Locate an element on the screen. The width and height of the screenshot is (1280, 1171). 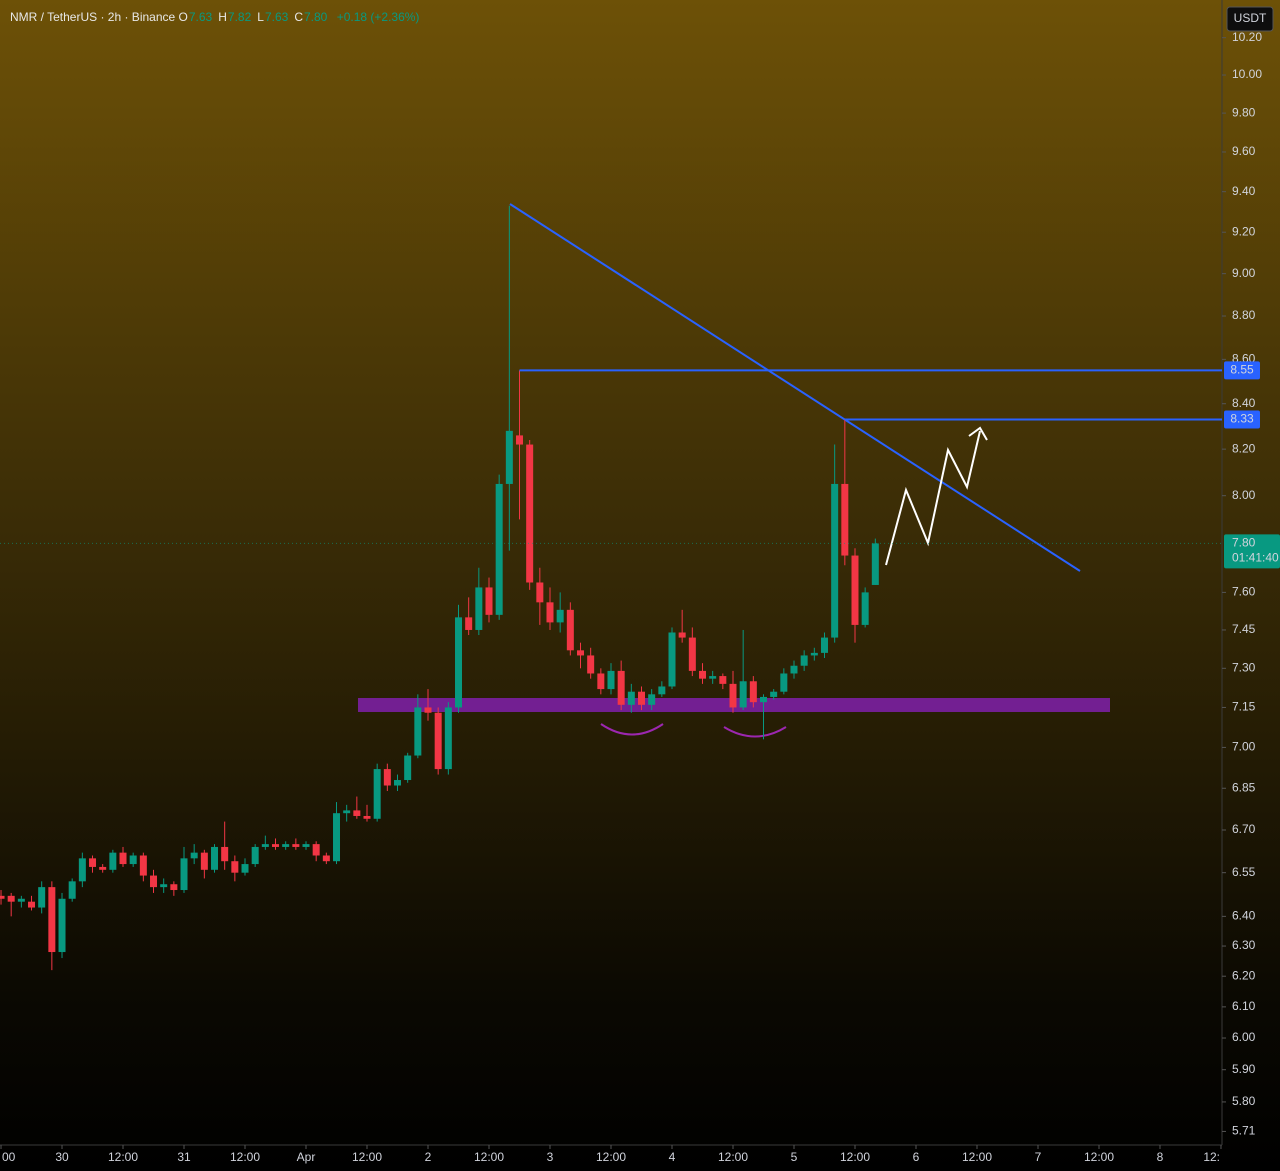
y-tick-label: 10.20 is located at coordinates (1247, 37).